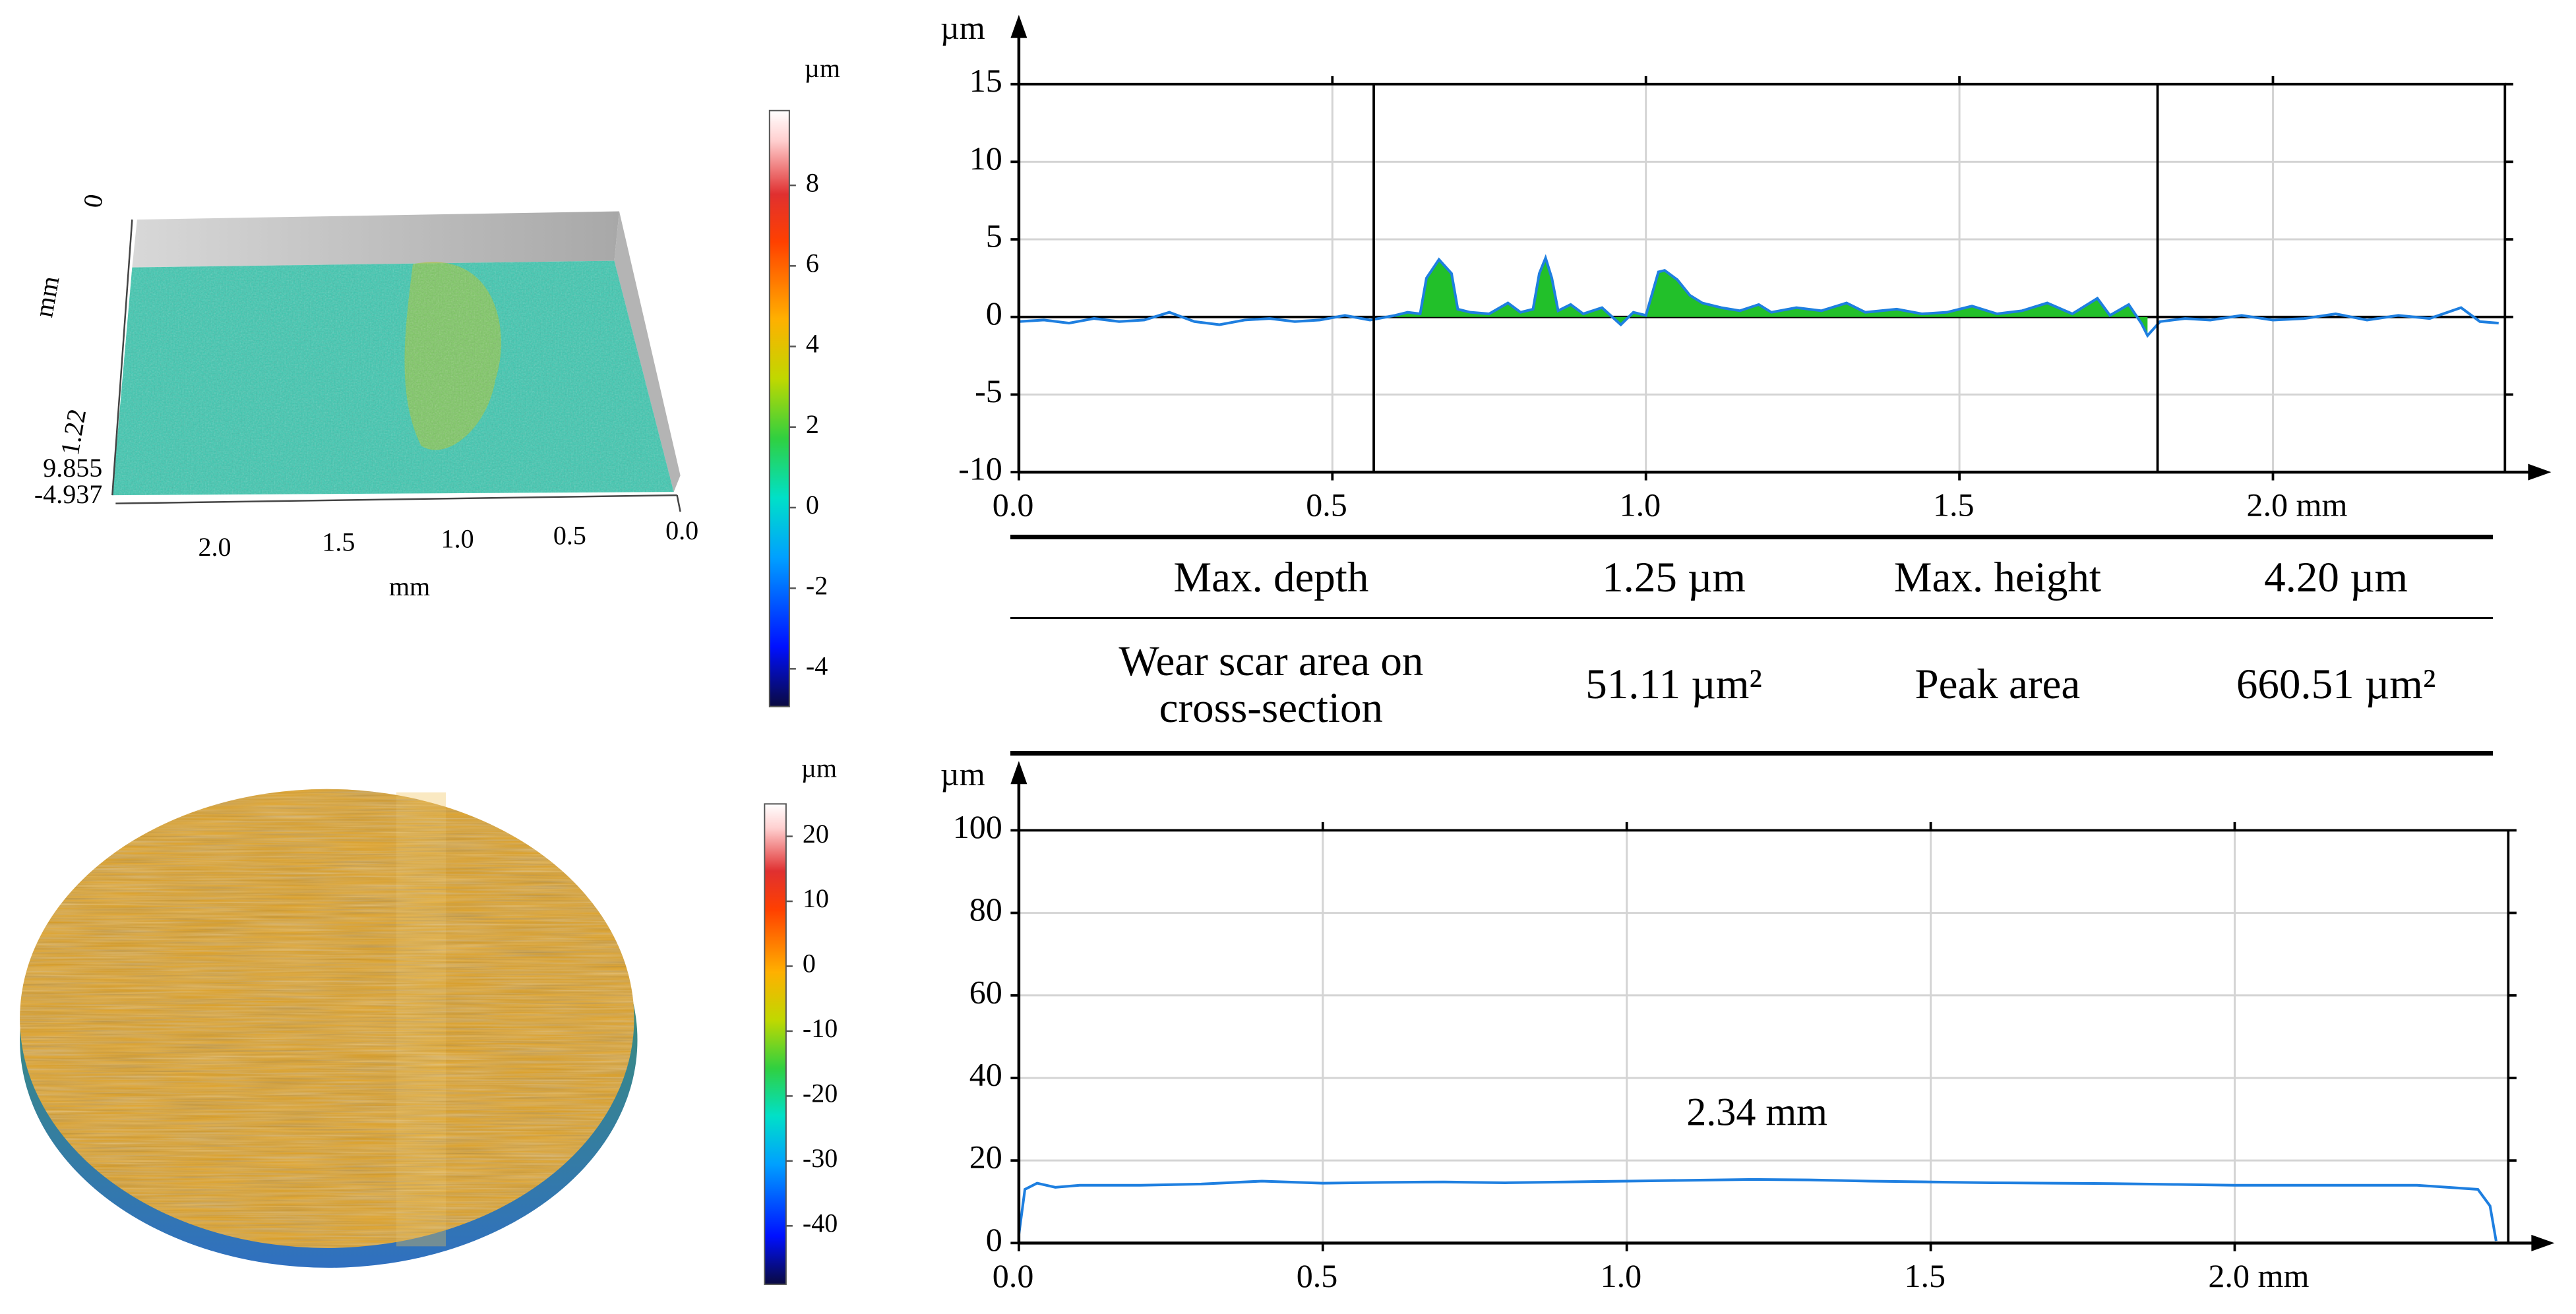 The height and width of the screenshot is (1314, 2576). What do you see at coordinates (68, 494) in the screenshot?
I see `z-min-label: -4.937` at bounding box center [68, 494].